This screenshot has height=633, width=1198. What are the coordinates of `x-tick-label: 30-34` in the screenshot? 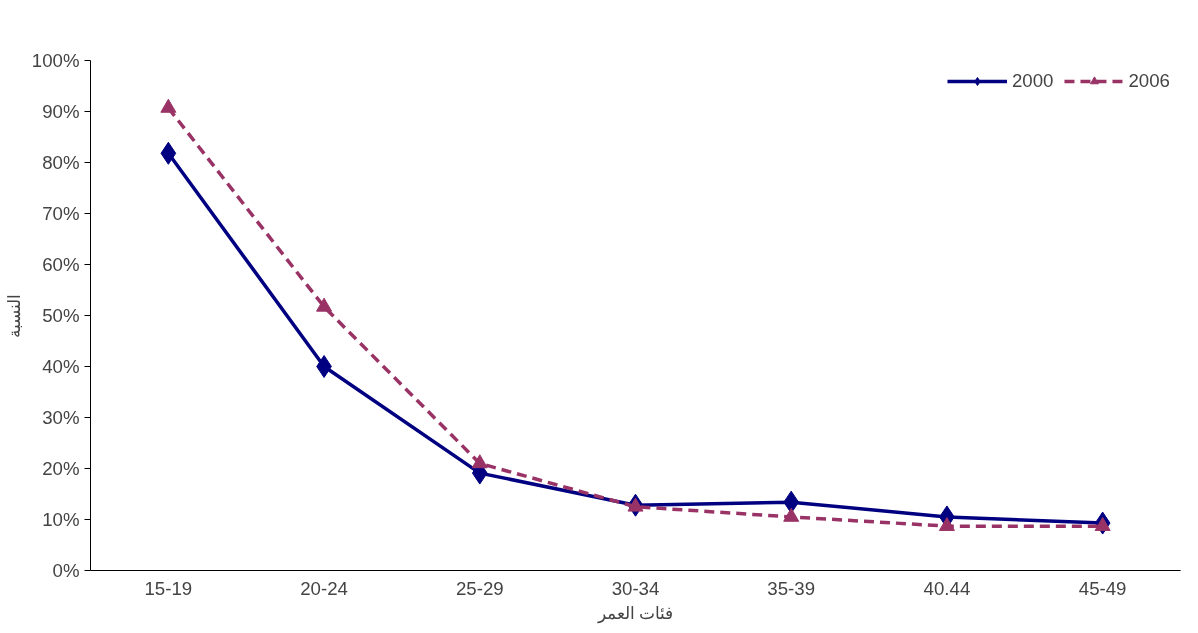 It's located at (635, 588).